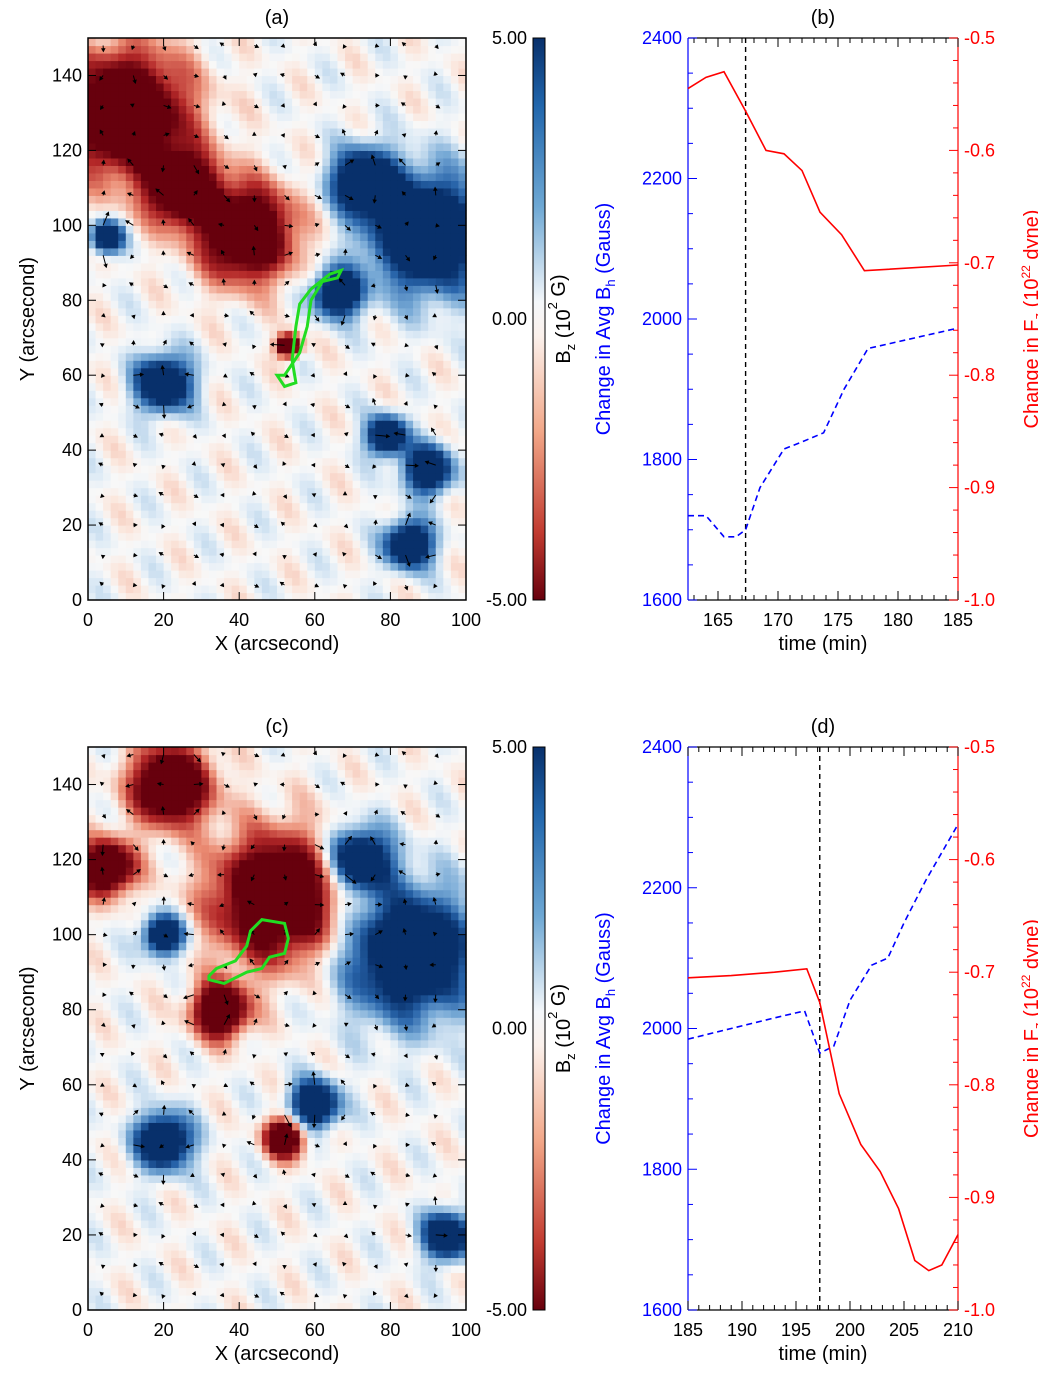  Describe the element at coordinates (898, 620) in the screenshot. I see `x-tick-label: 180` at that location.